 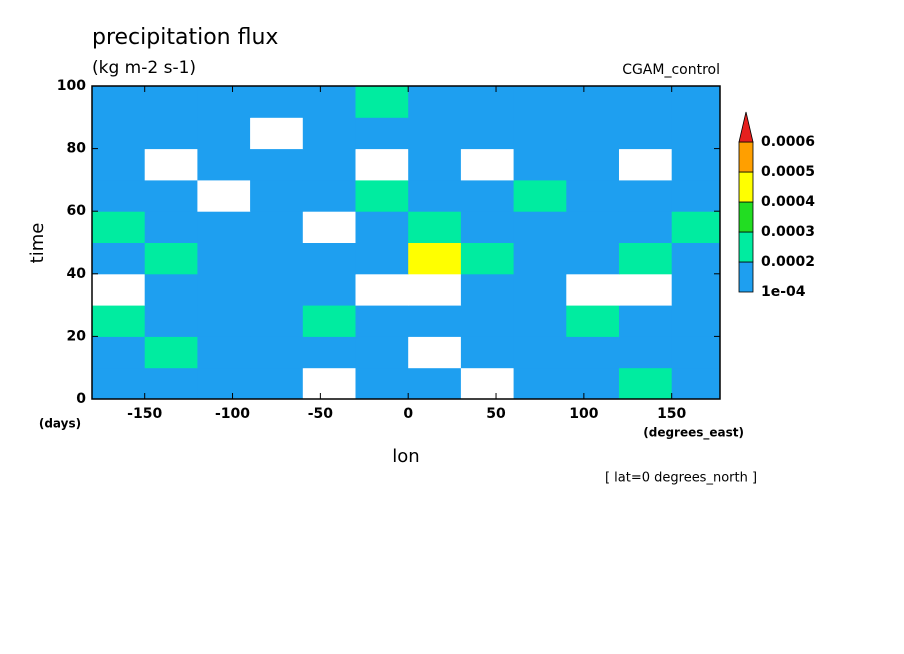 What do you see at coordinates (783, 292) in the screenshot?
I see `colorbar-label: 1e-04` at bounding box center [783, 292].